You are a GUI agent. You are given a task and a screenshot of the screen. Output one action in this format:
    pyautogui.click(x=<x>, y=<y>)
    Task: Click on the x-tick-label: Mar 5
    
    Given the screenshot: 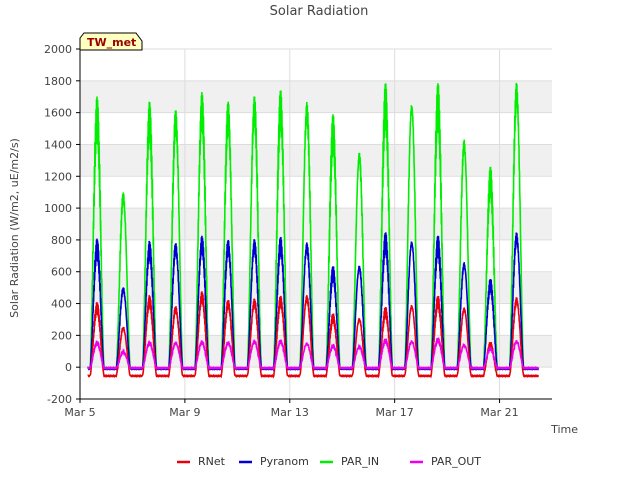 What is the action you would take?
    pyautogui.click(x=79, y=412)
    